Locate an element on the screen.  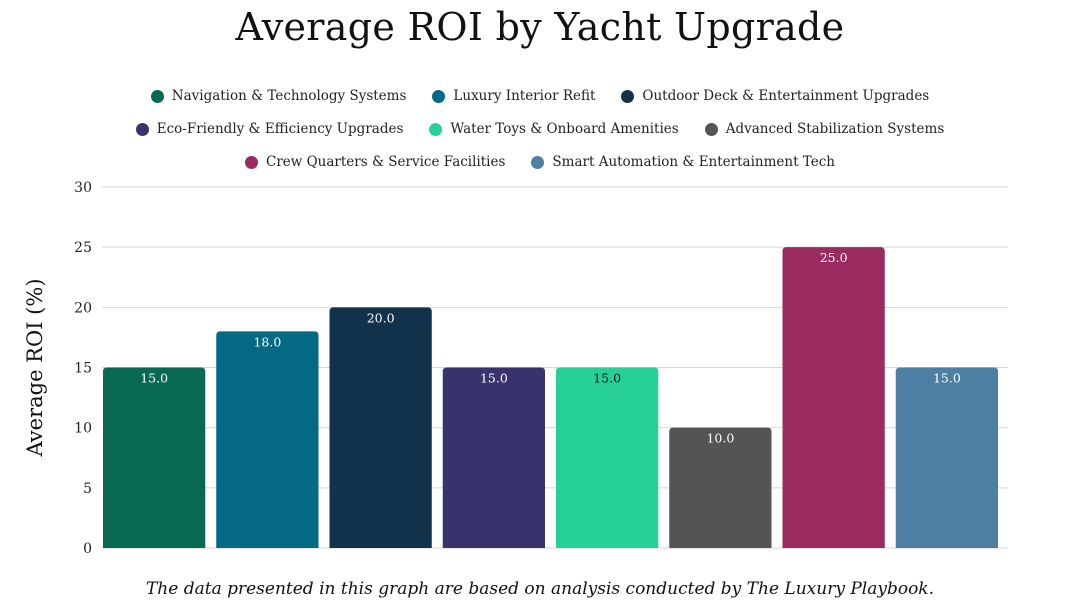
legend-item-water-toys: Water Toys & Onboard Amenities is located at coordinates (554, 129).